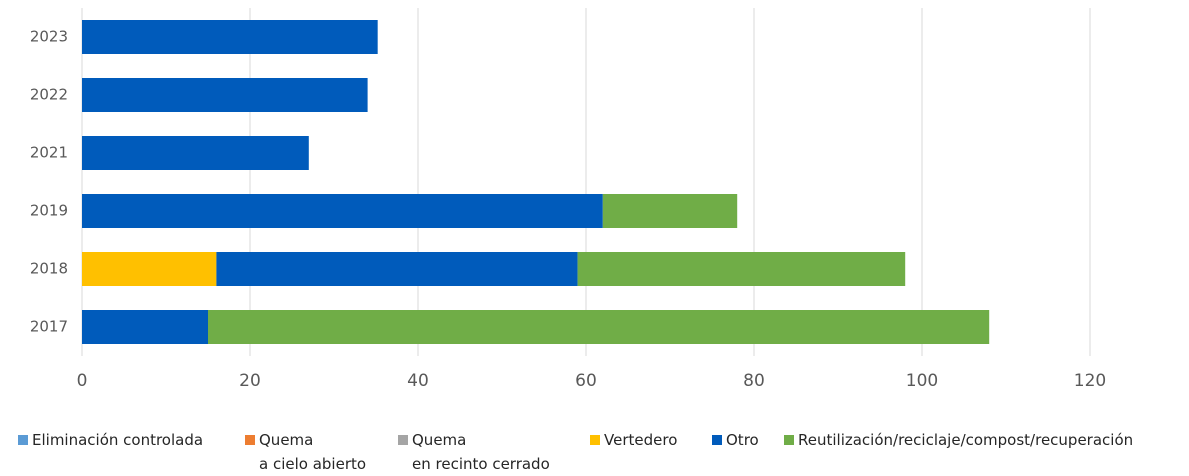 The width and height of the screenshot is (1189, 476). Describe the element at coordinates (250, 381) in the screenshot. I see `x-tick-label: 20` at that location.